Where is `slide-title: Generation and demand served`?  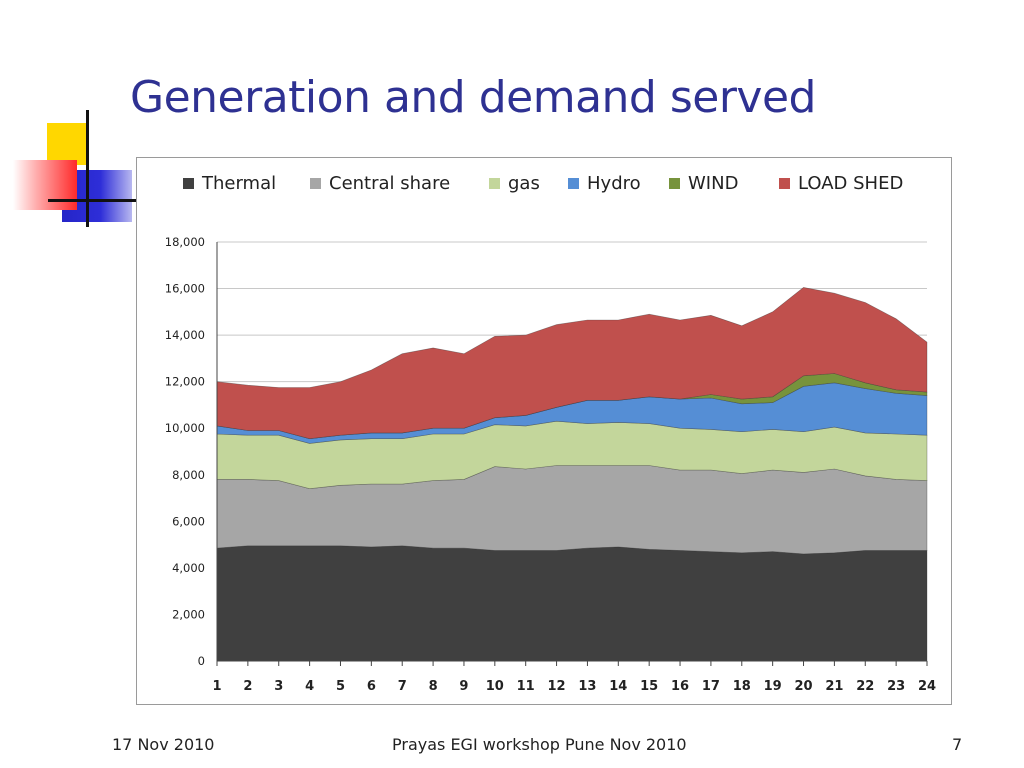 slide-title: Generation and demand served is located at coordinates (473, 97).